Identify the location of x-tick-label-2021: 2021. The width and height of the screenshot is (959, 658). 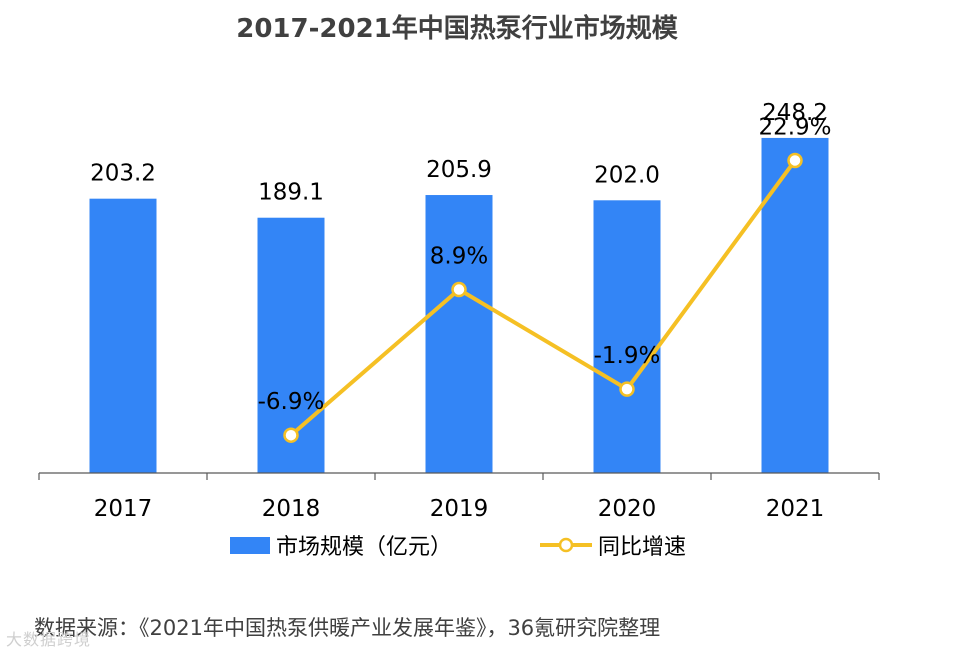
(795, 509).